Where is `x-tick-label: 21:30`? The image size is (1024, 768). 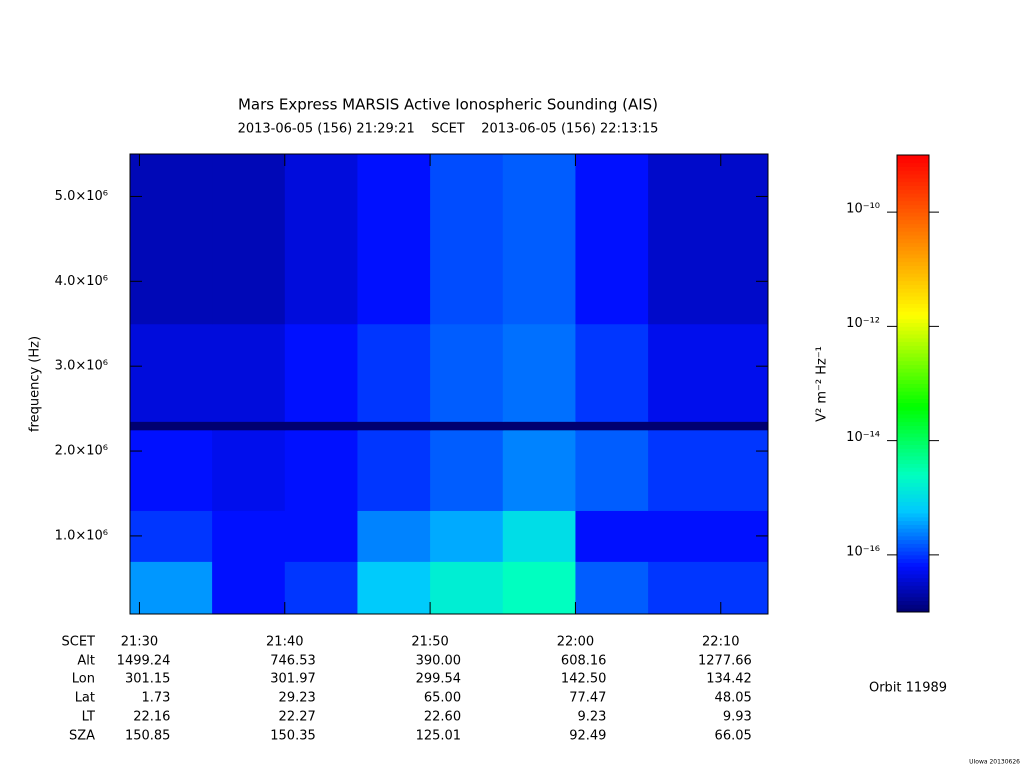 x-tick-label: 21:30 is located at coordinates (139, 642).